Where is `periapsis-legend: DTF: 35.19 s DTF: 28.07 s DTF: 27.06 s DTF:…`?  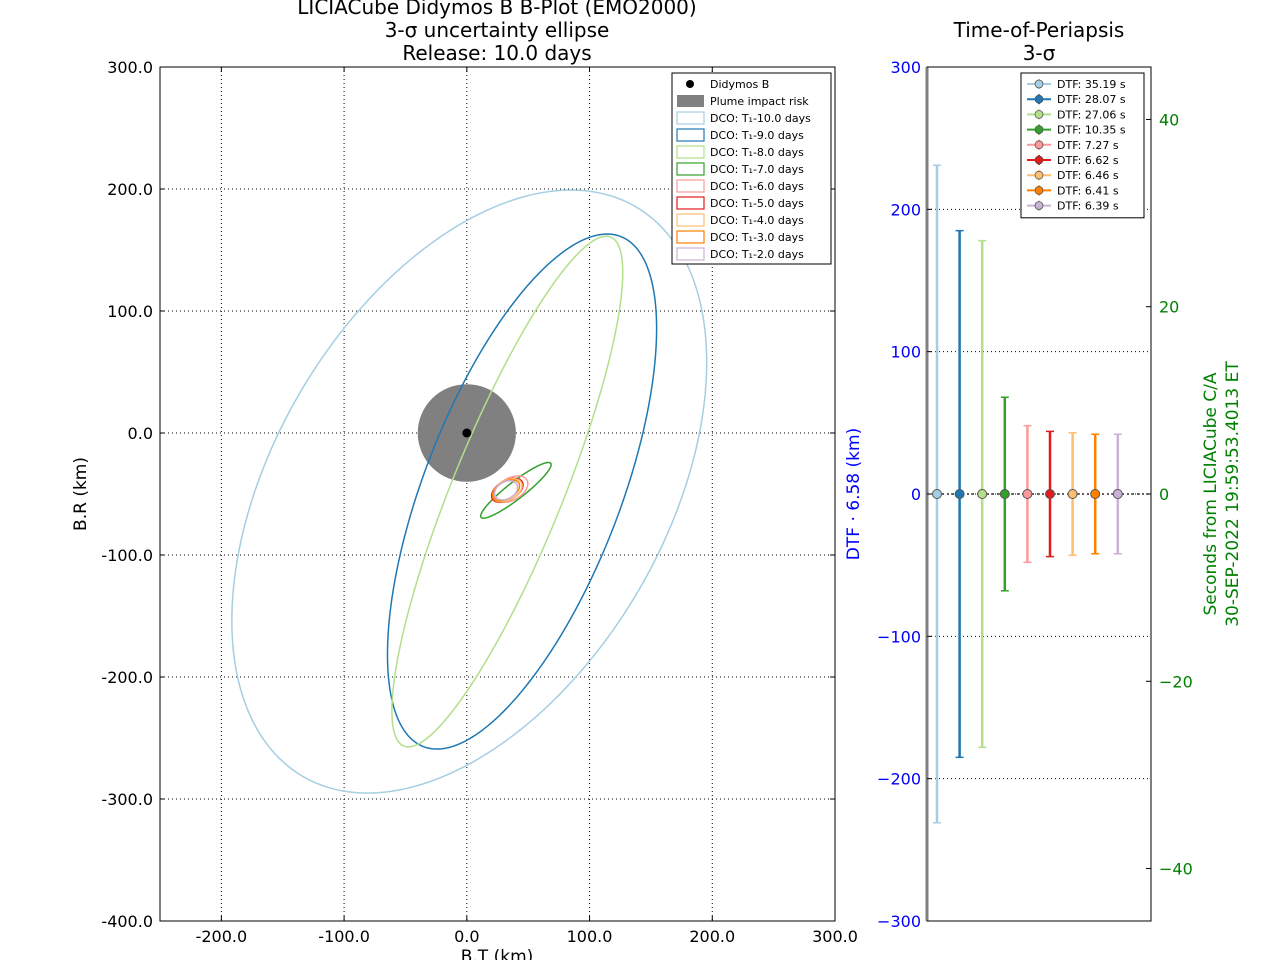 periapsis-legend: DTF: 35.19 s DTF: 28.07 s DTF: 27.06 s DTF:… is located at coordinates (1082, 145).